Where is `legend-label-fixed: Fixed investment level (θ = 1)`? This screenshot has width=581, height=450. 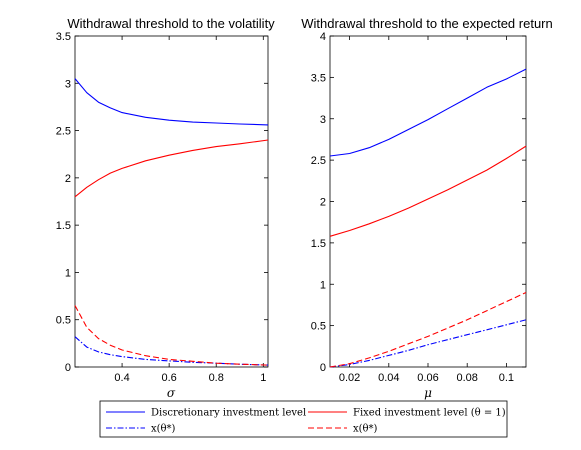 legend-label-fixed: Fixed investment level (θ = 1) is located at coordinates (429, 413).